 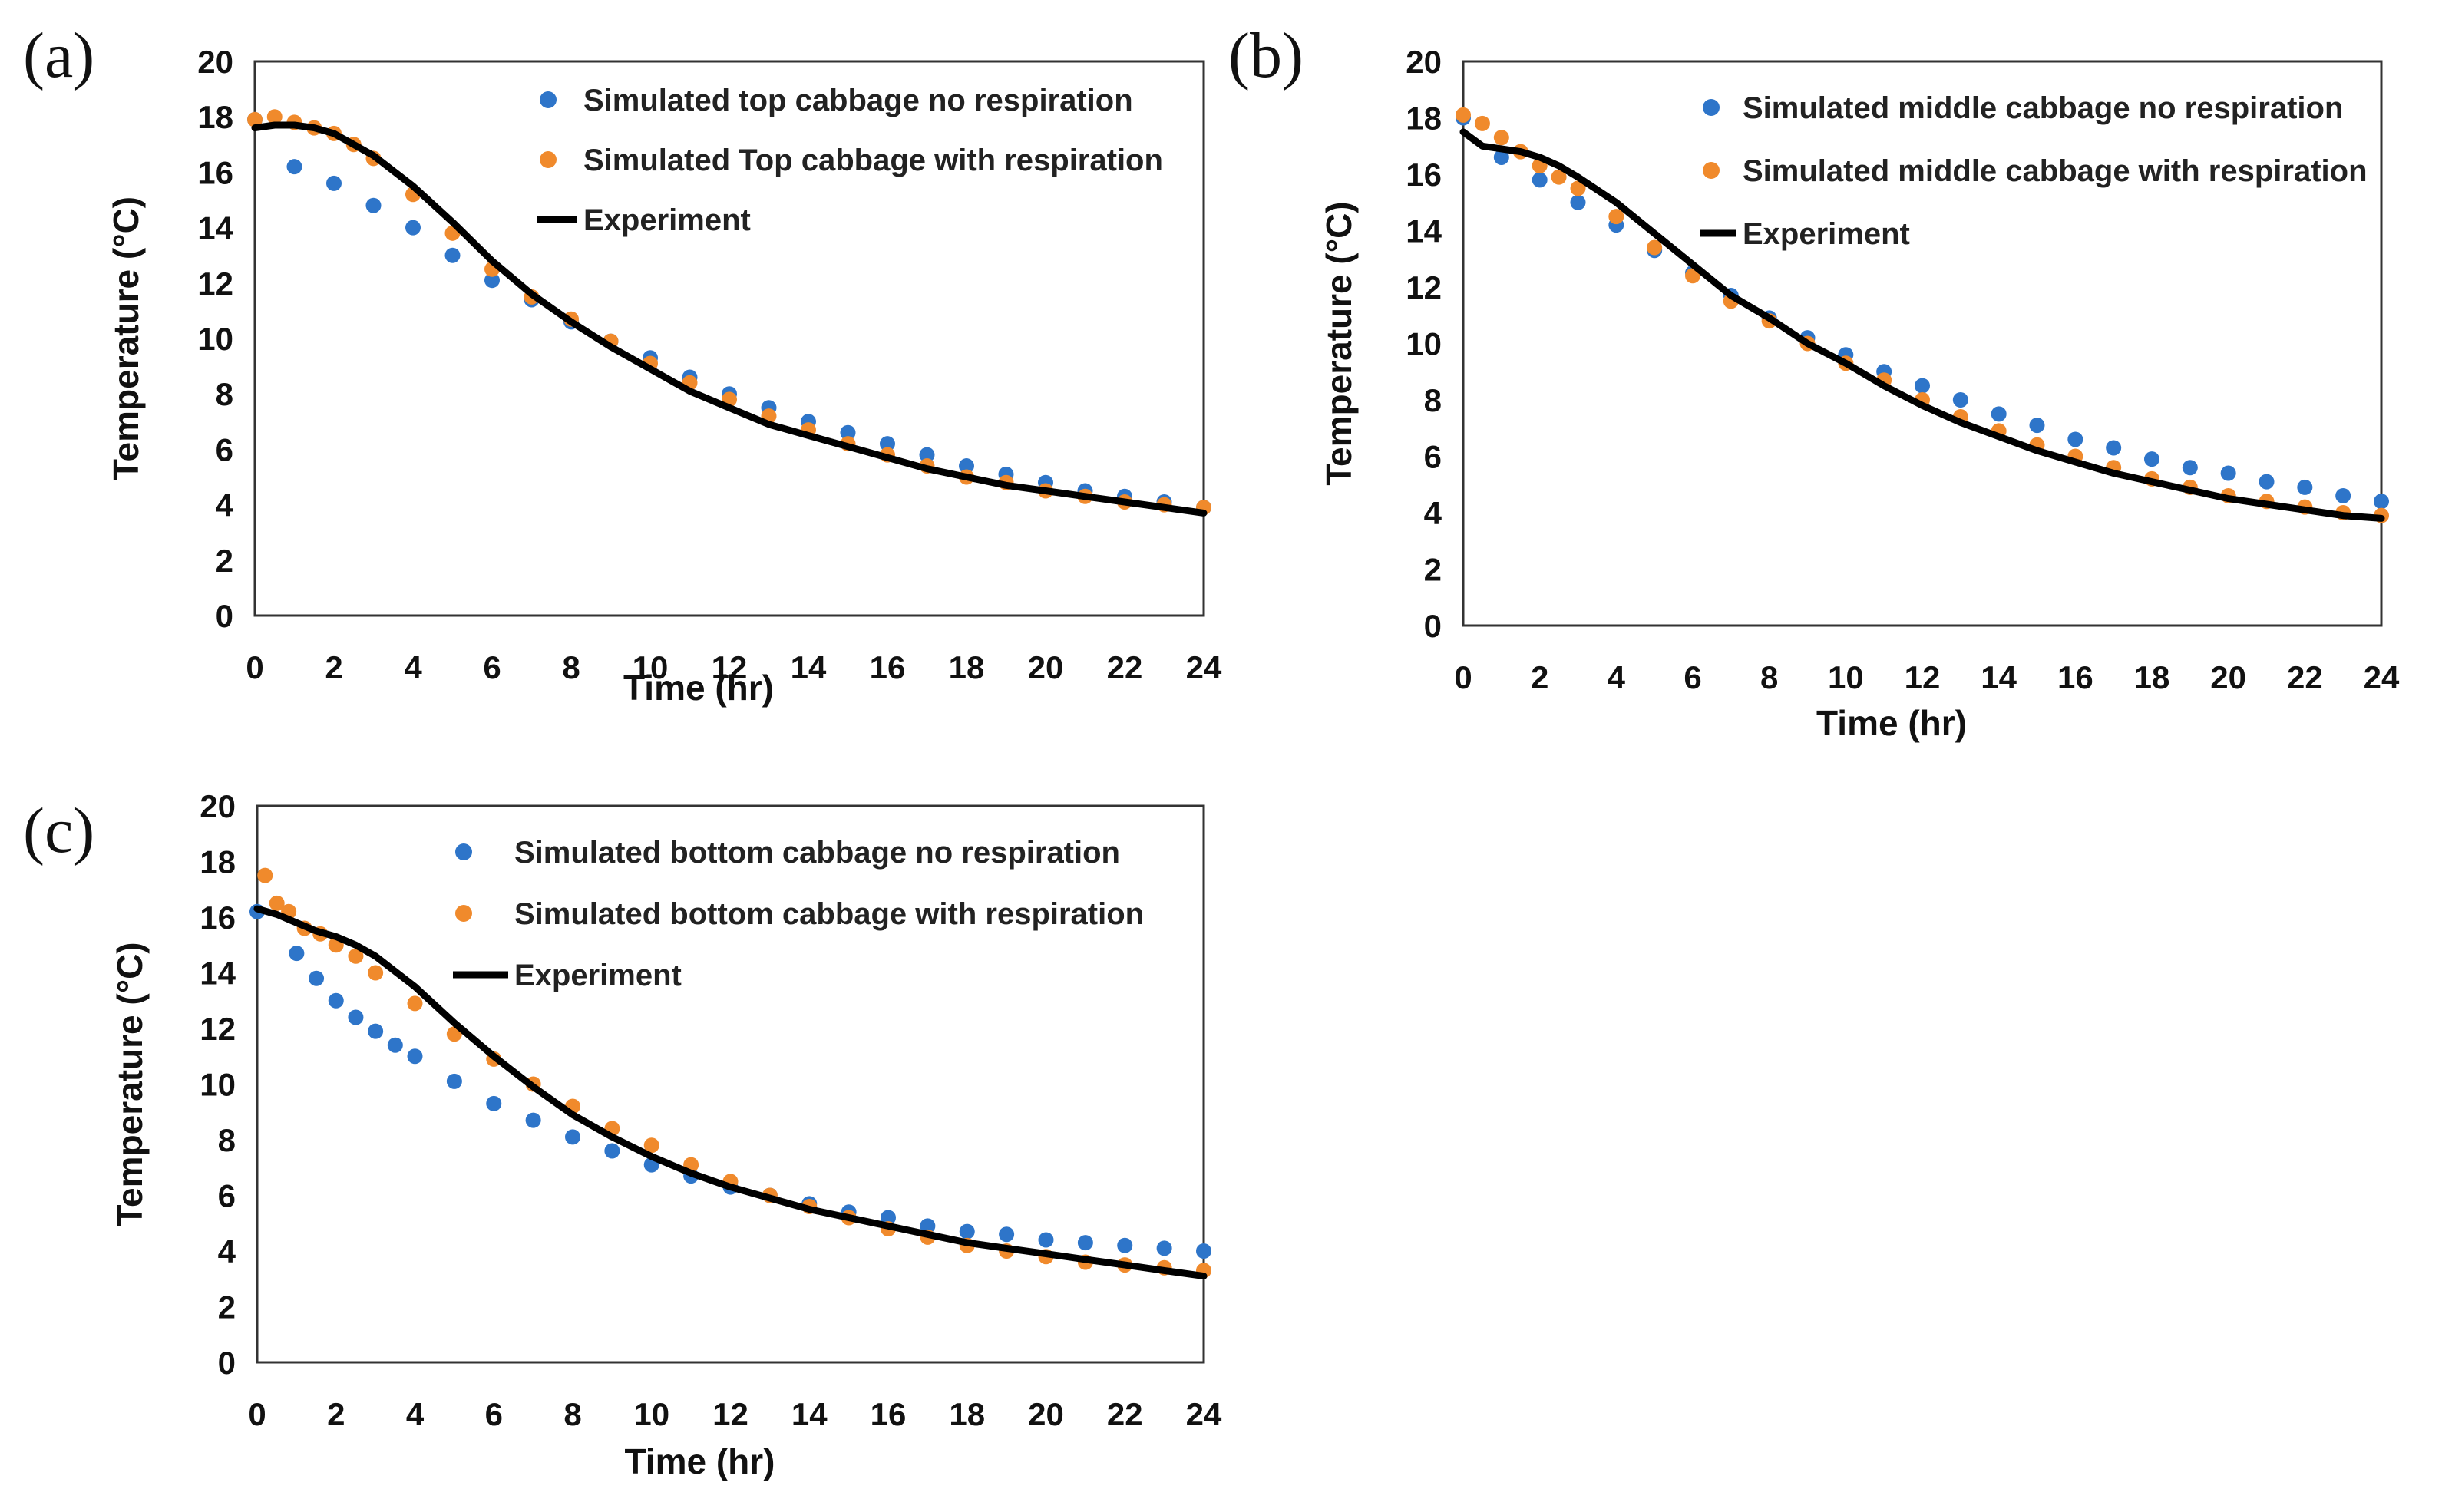 What do you see at coordinates (1266, 55) in the screenshot?
I see `panel-label: (b)` at bounding box center [1266, 55].